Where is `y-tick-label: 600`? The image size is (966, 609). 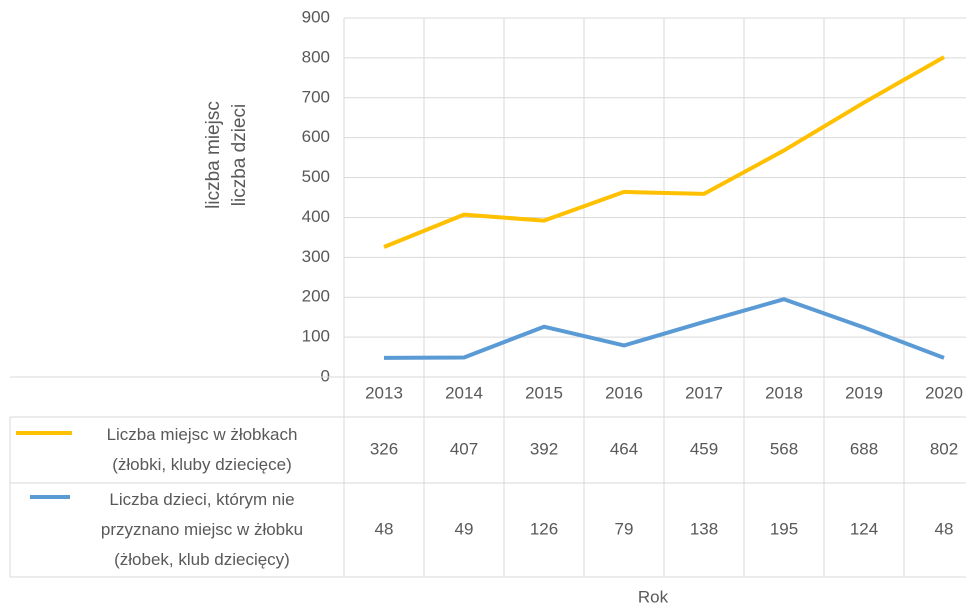
y-tick-label: 600 is located at coordinates (316, 136).